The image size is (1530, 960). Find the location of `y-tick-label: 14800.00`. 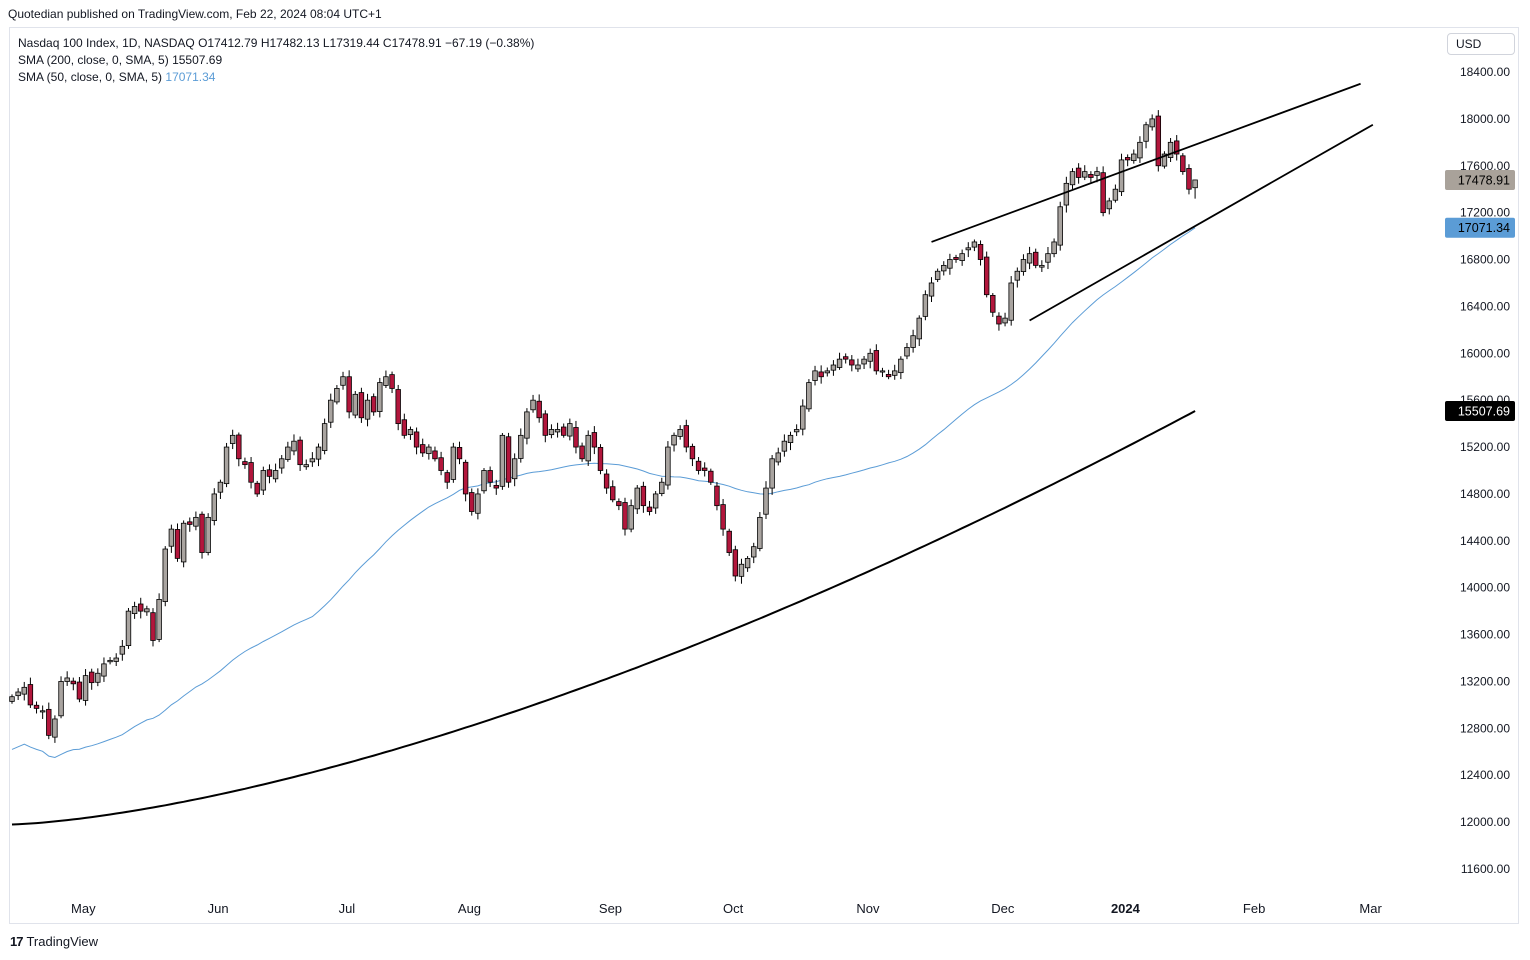

y-tick-label: 14800.00 is located at coordinates (1485, 494).